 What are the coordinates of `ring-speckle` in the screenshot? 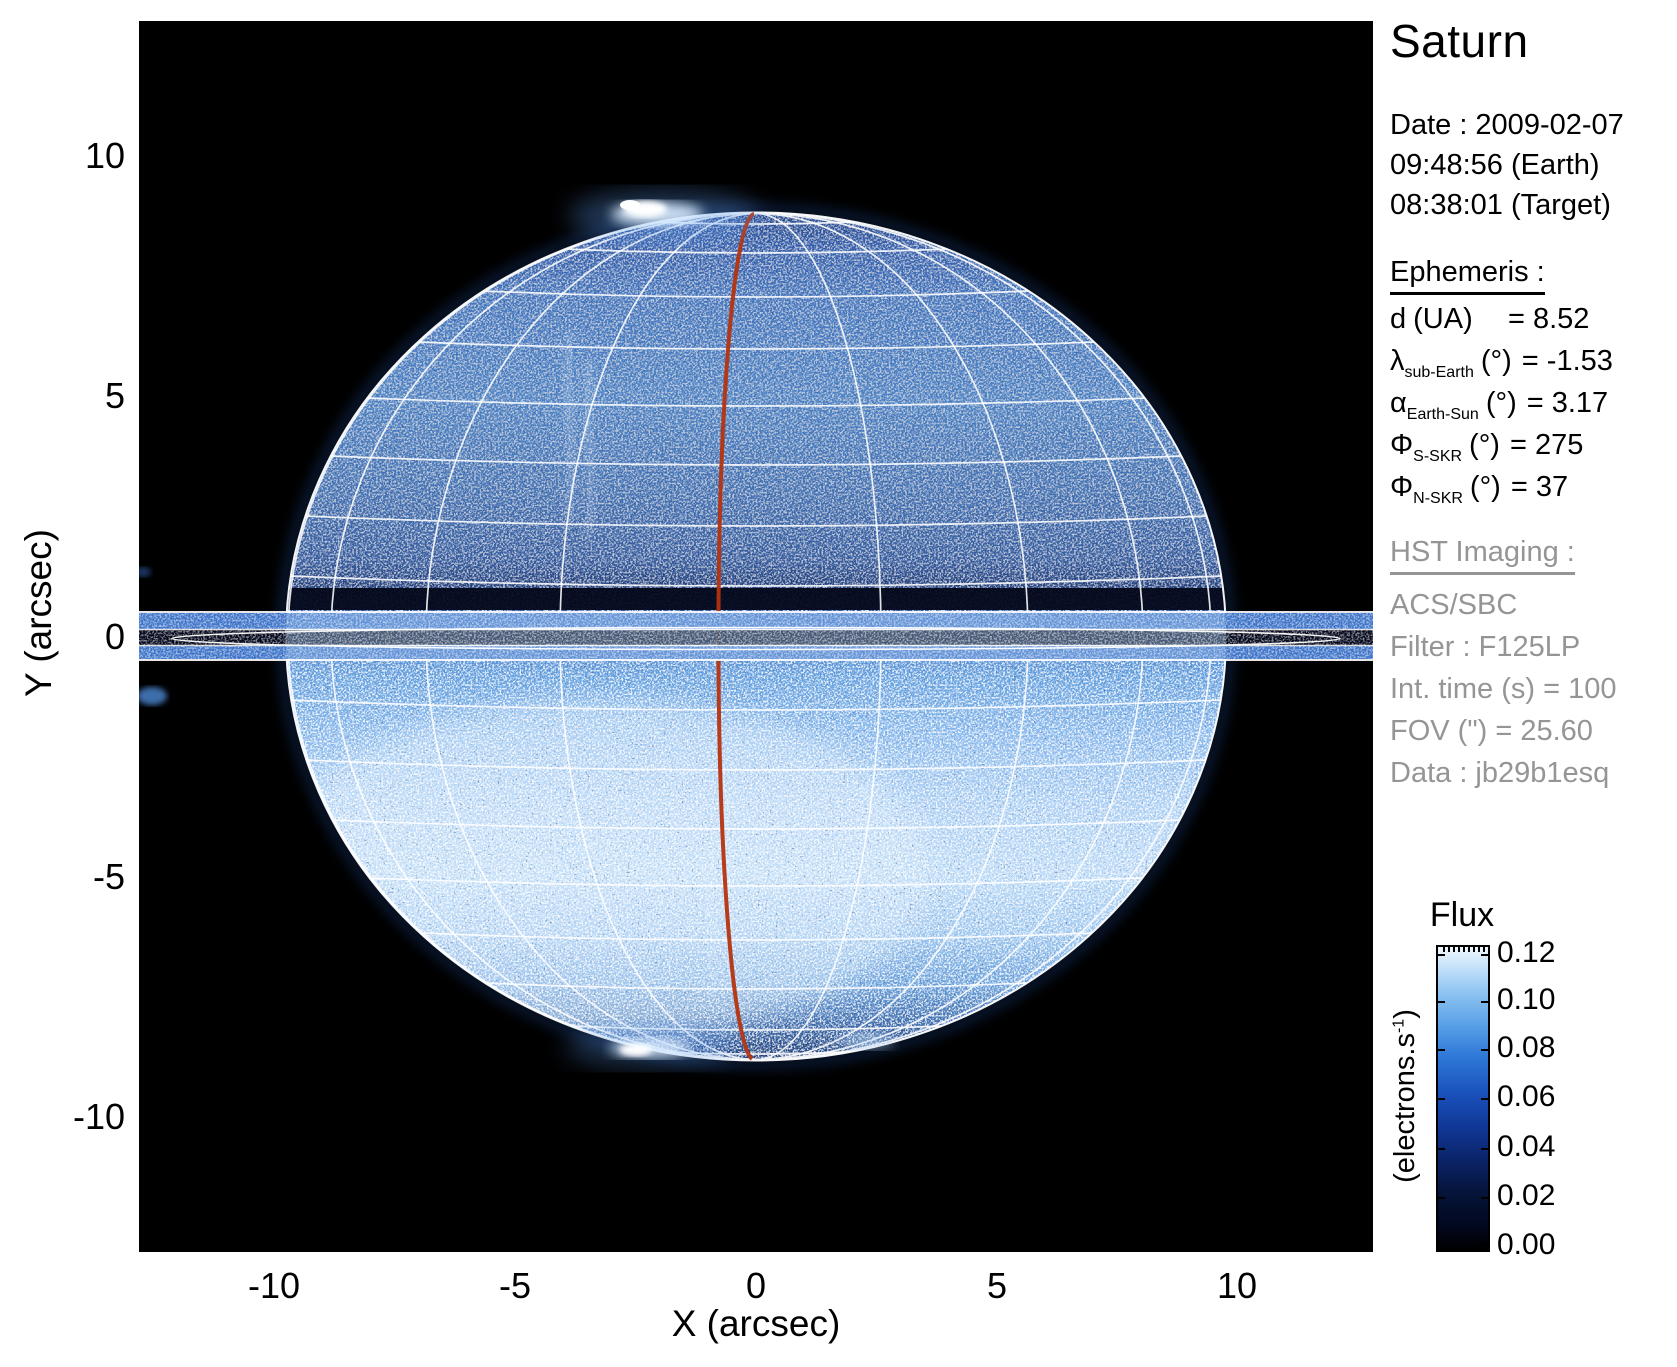 It's located at (756, 636).